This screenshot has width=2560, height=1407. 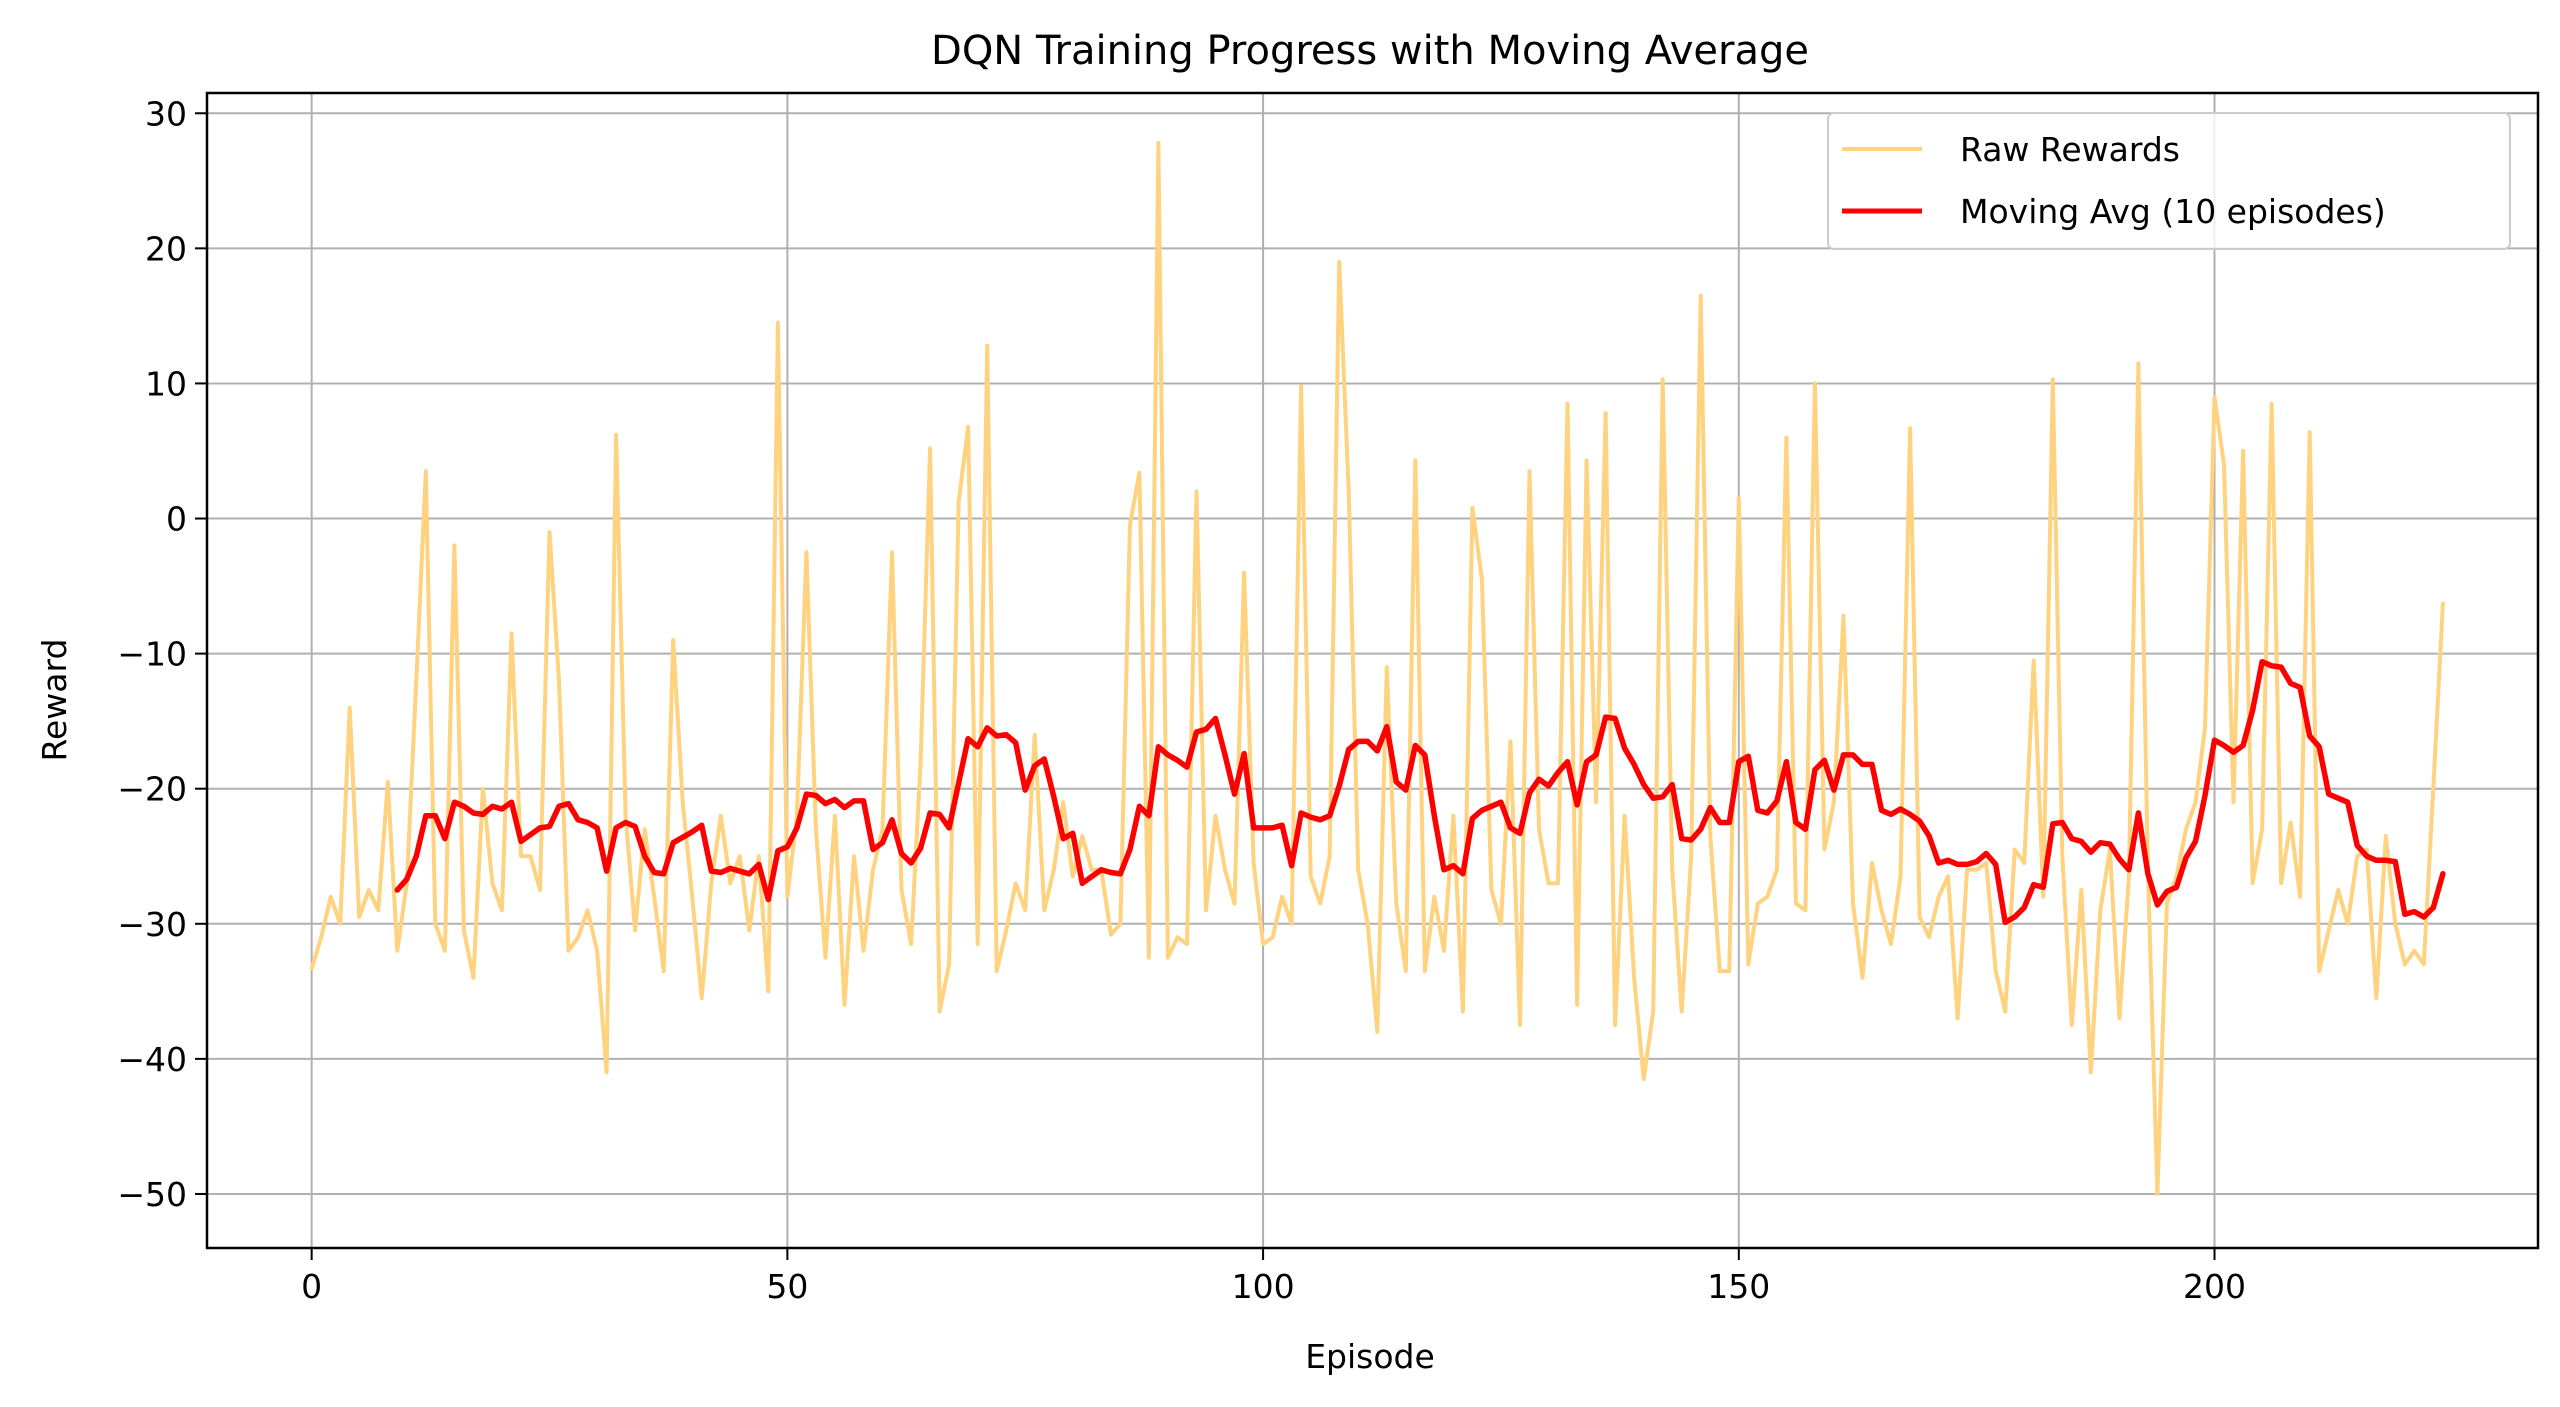 What do you see at coordinates (152, 654) in the screenshot?
I see `y-tick-label: −10` at bounding box center [152, 654].